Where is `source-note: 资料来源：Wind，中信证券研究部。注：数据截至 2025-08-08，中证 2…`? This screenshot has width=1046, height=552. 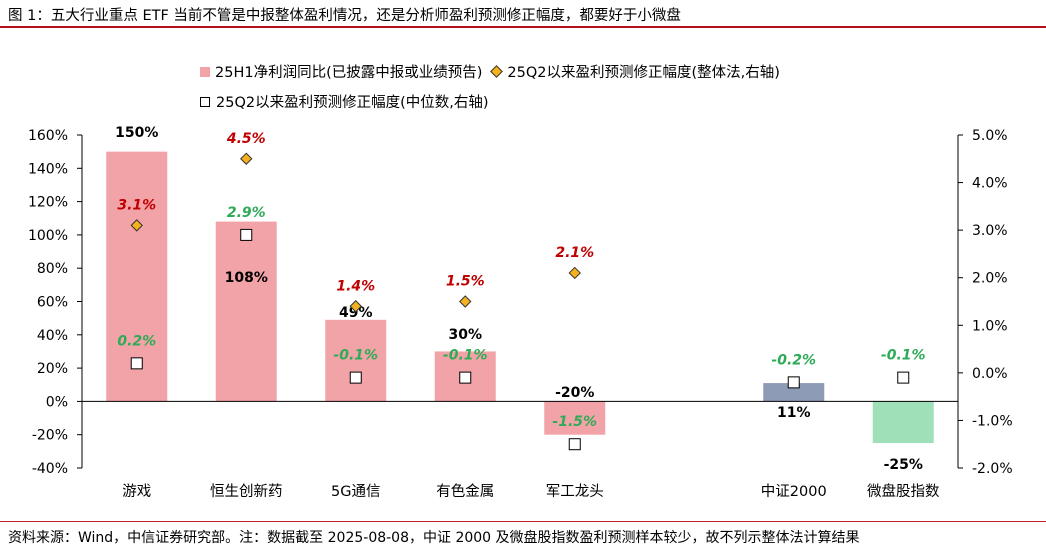
source-note: 资料来源：Wind，中信证券研究部。注：数据截至 2025-08-08，中证 2… is located at coordinates (434, 538).